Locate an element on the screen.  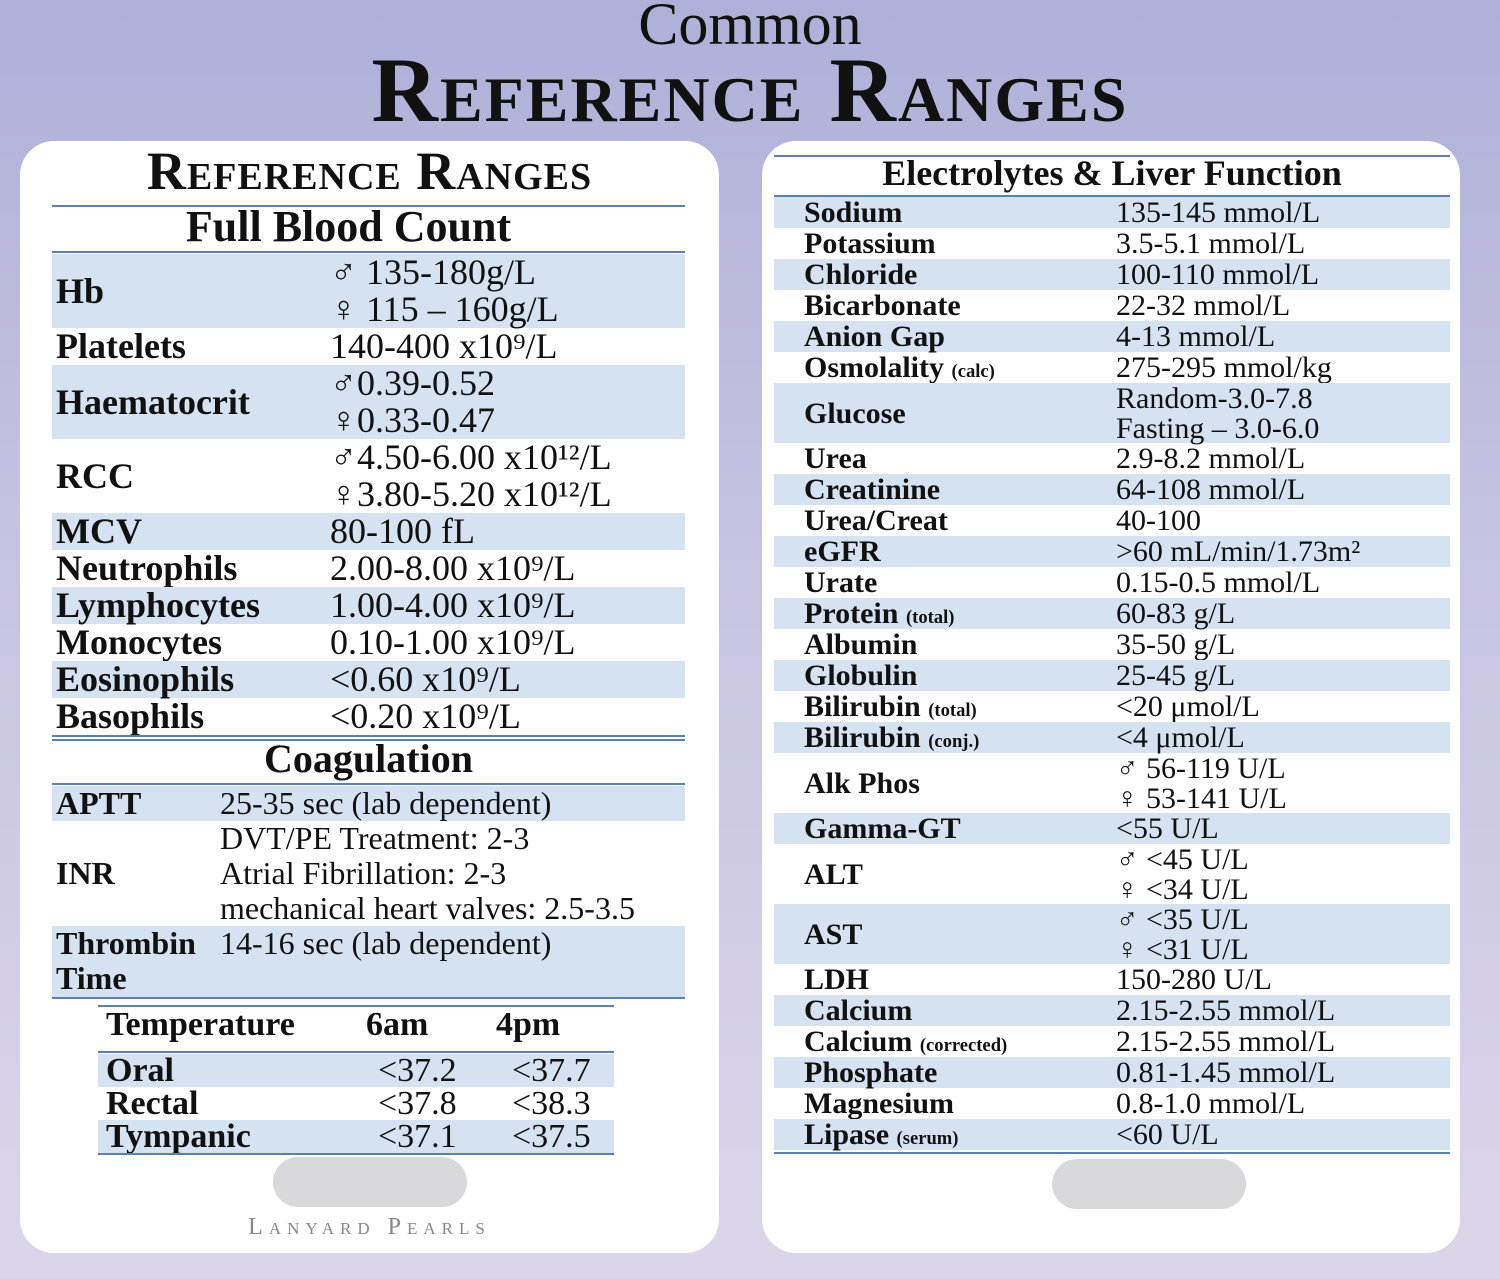
electrolyte-label-text: LDH is located at coordinates (837, 979).